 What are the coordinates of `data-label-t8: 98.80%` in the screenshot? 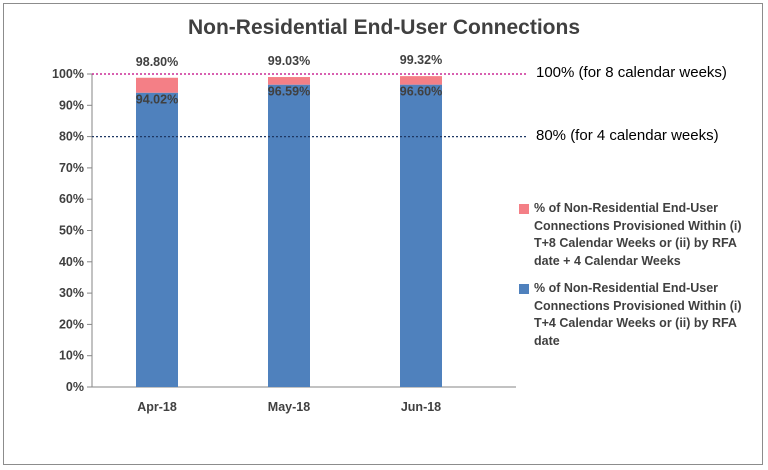 It's located at (157, 62).